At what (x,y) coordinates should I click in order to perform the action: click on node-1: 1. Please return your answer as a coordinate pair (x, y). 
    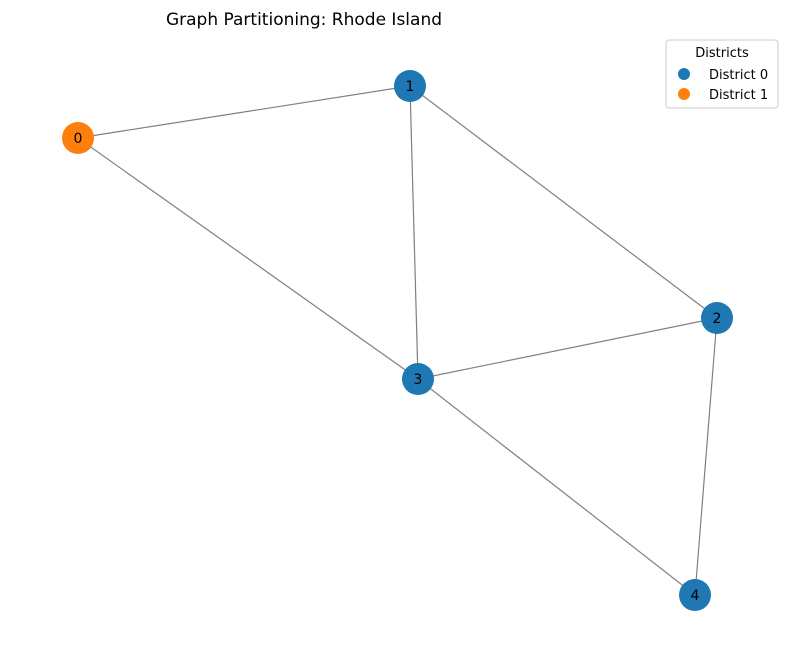
    Looking at the image, I should click on (410, 86).